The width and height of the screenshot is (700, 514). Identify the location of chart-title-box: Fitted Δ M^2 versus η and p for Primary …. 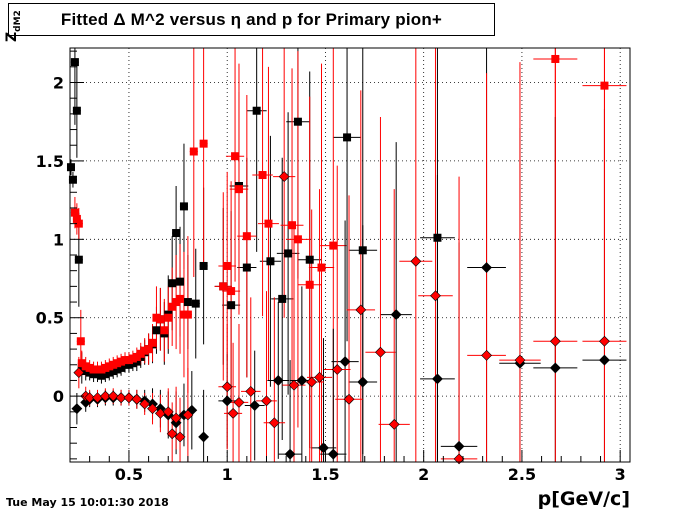
(251, 19).